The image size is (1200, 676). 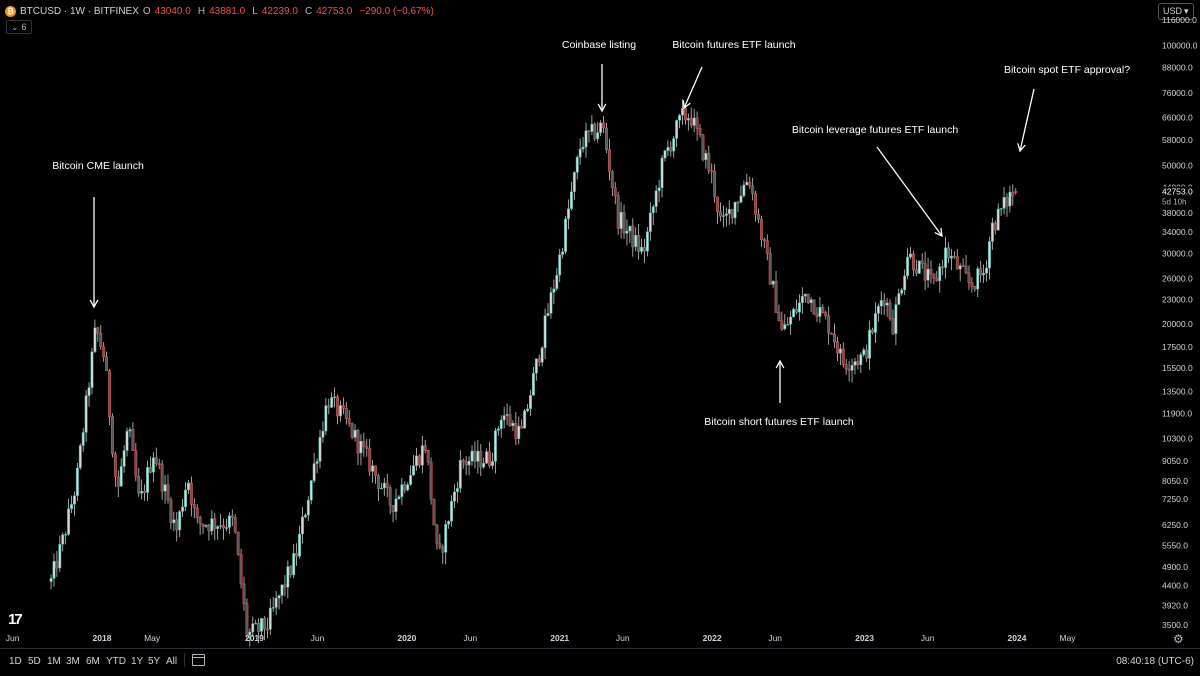 What do you see at coordinates (34, 661) in the screenshot?
I see `range-5d: 5D` at bounding box center [34, 661].